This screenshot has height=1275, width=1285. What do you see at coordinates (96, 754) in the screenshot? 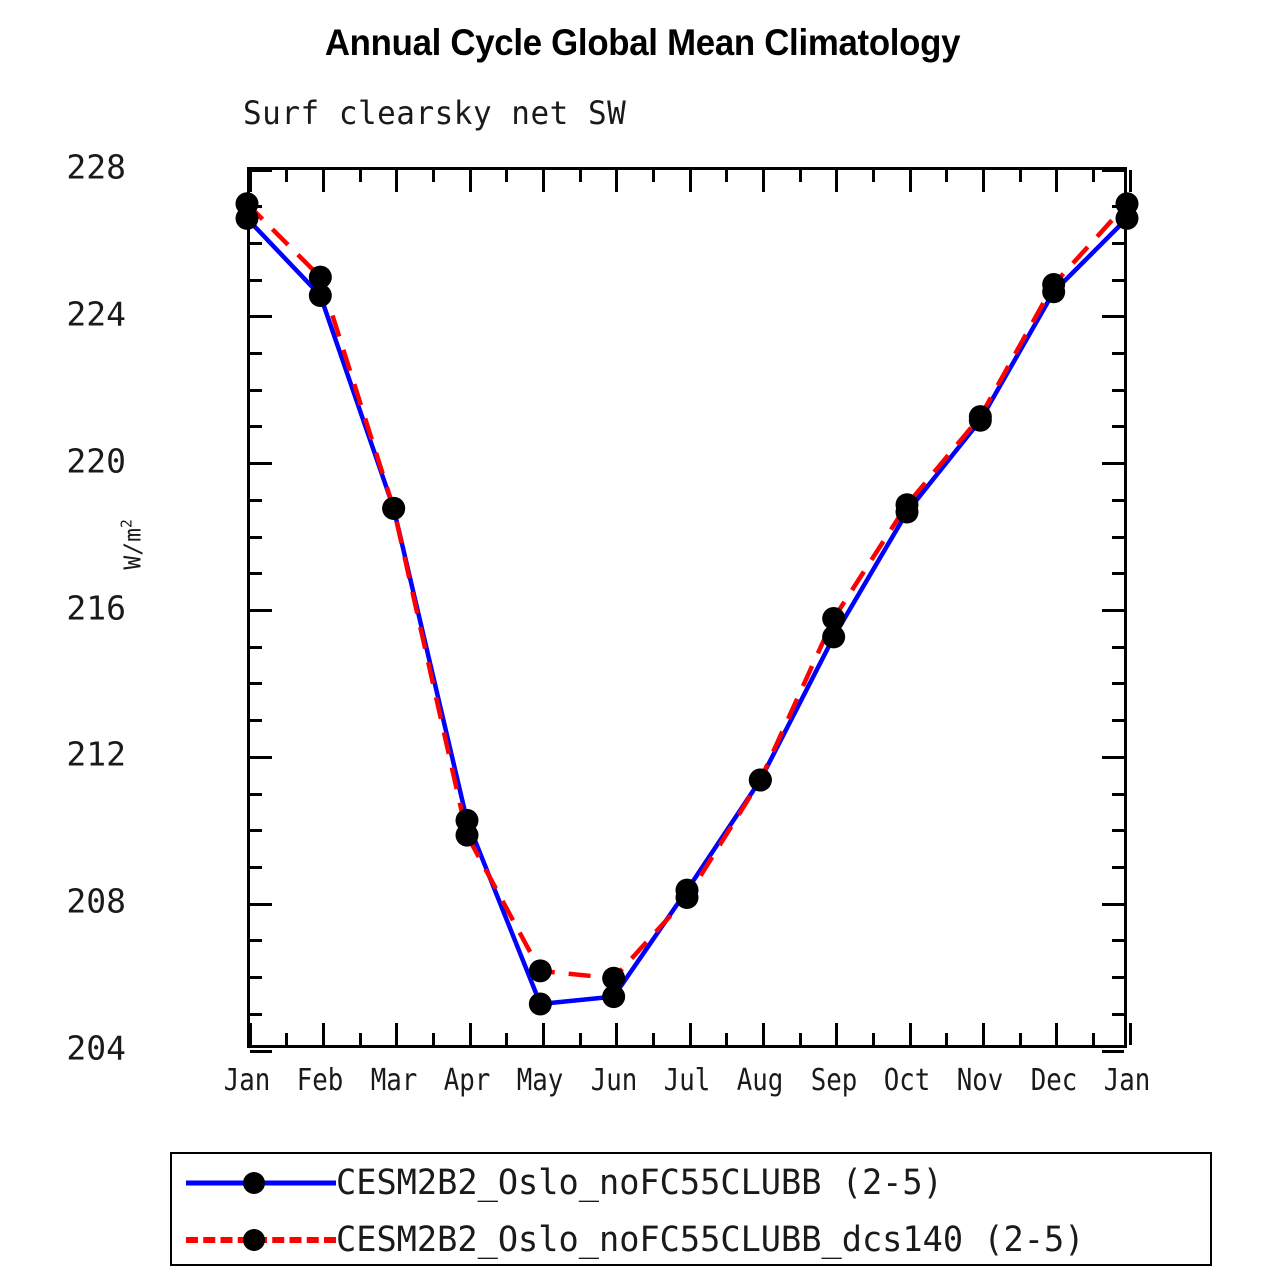
I see `y-tick-label: 212` at bounding box center [96, 754].